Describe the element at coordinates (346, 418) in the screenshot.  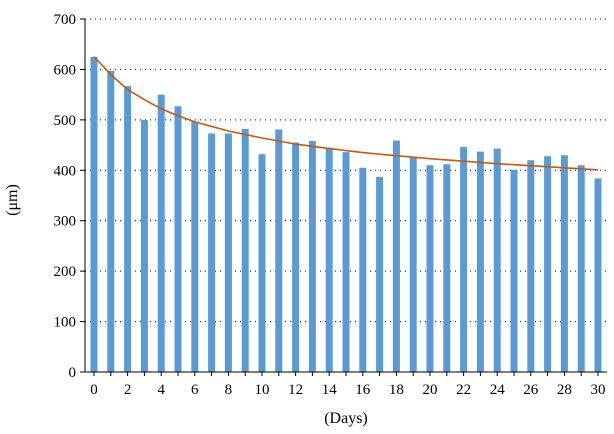
I see `x-axis-title: (Days)` at that location.